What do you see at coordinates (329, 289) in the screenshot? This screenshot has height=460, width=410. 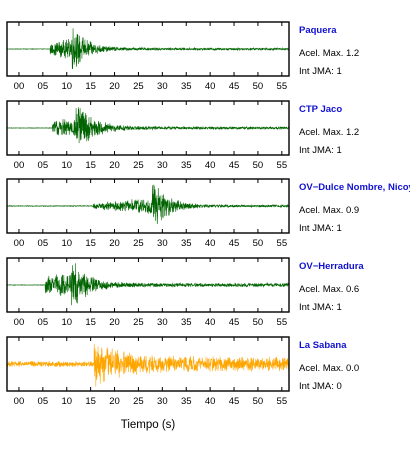 I see `max-accel-label: Acel. Max. 0.6` at bounding box center [329, 289].